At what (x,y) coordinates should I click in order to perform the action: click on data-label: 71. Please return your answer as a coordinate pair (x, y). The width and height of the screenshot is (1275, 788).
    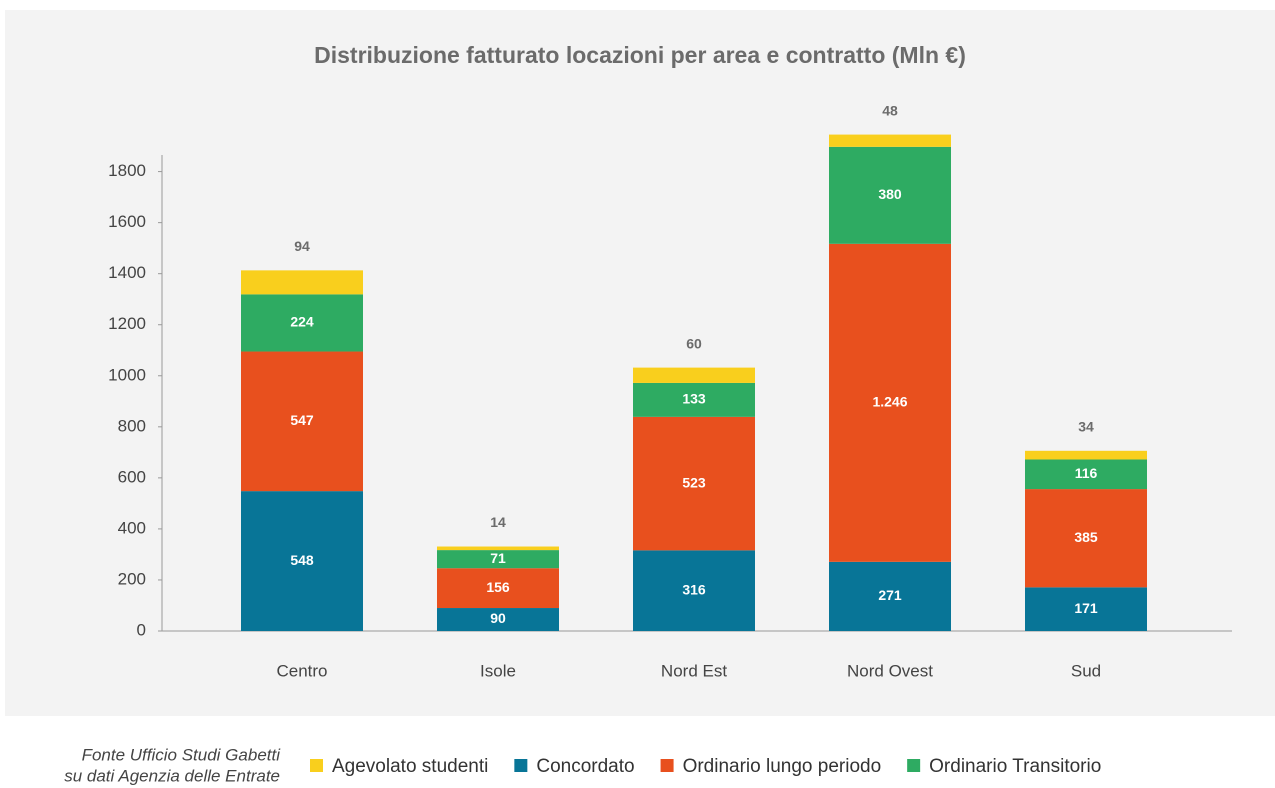
    Looking at the image, I should click on (498, 558).